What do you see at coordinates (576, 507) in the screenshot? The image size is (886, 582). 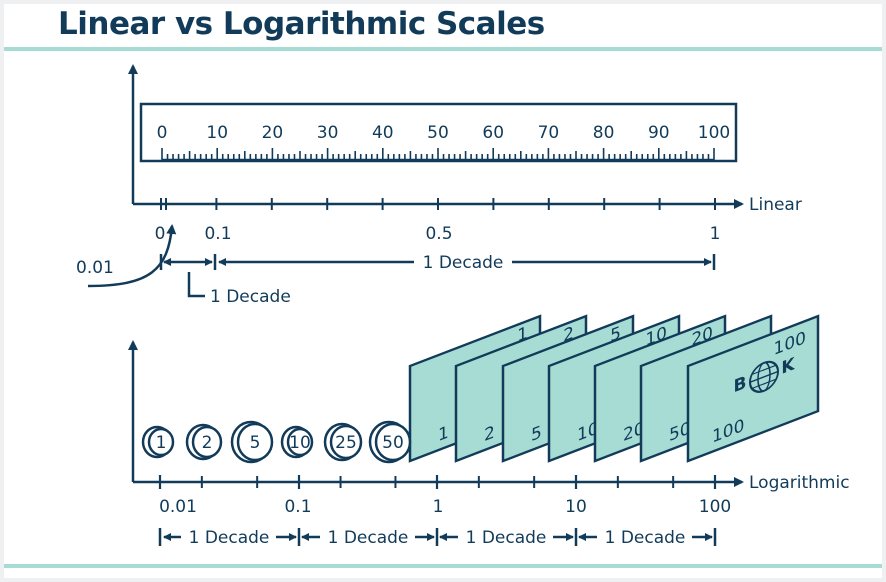 I see `log-tick-label: 10` at bounding box center [576, 507].